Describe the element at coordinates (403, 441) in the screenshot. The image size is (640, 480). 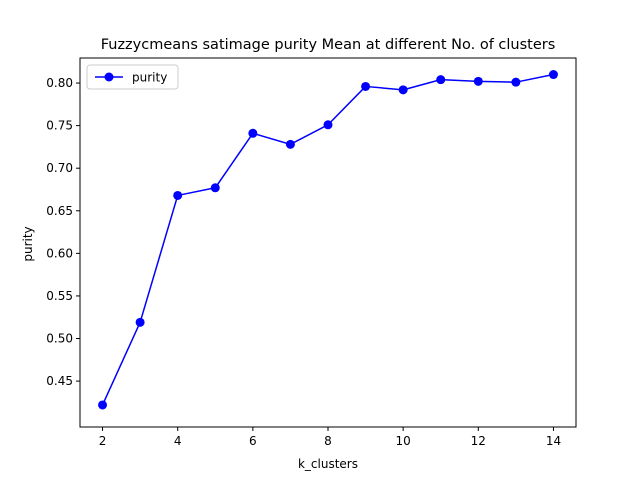
I see `x-tick-label: 10` at that location.